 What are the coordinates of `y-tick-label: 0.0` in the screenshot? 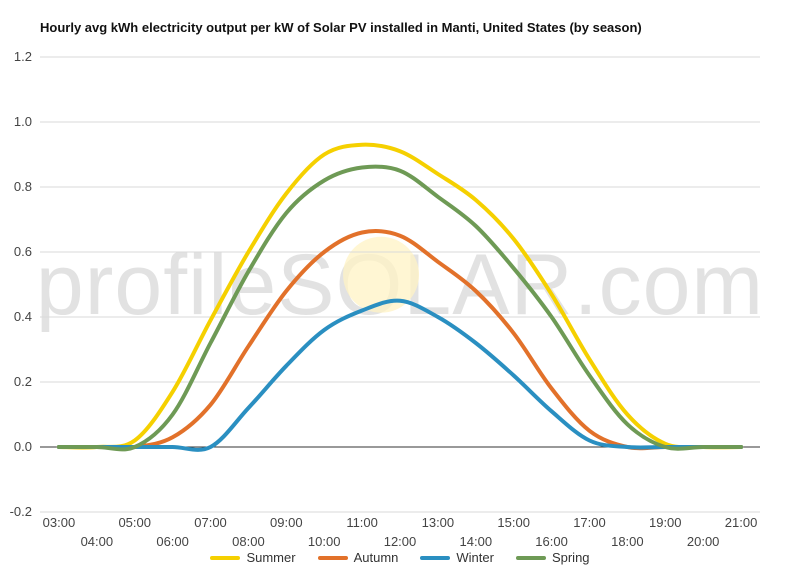 It's located at (23, 446).